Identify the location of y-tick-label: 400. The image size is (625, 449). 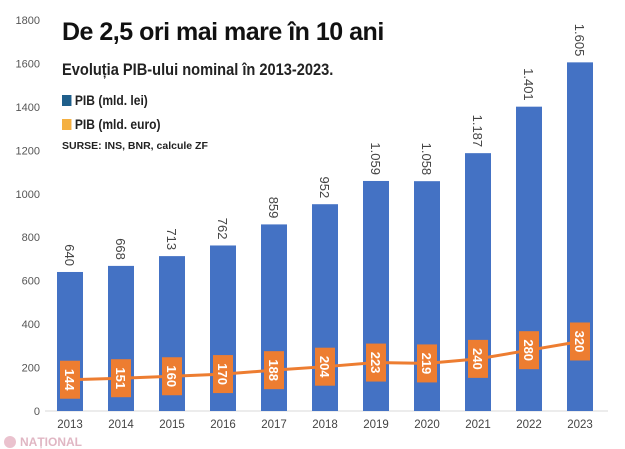
(31, 325).